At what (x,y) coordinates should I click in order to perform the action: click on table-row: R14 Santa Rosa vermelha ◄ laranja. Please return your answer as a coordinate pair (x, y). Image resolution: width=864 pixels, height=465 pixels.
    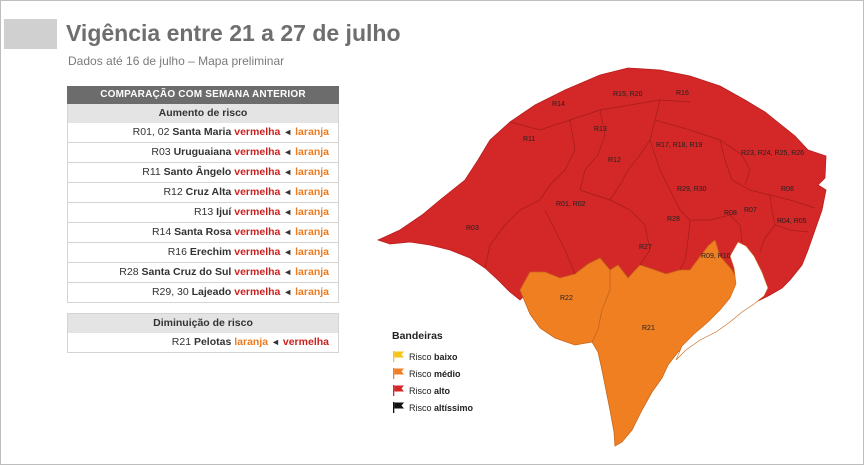
    Looking at the image, I should click on (203, 233).